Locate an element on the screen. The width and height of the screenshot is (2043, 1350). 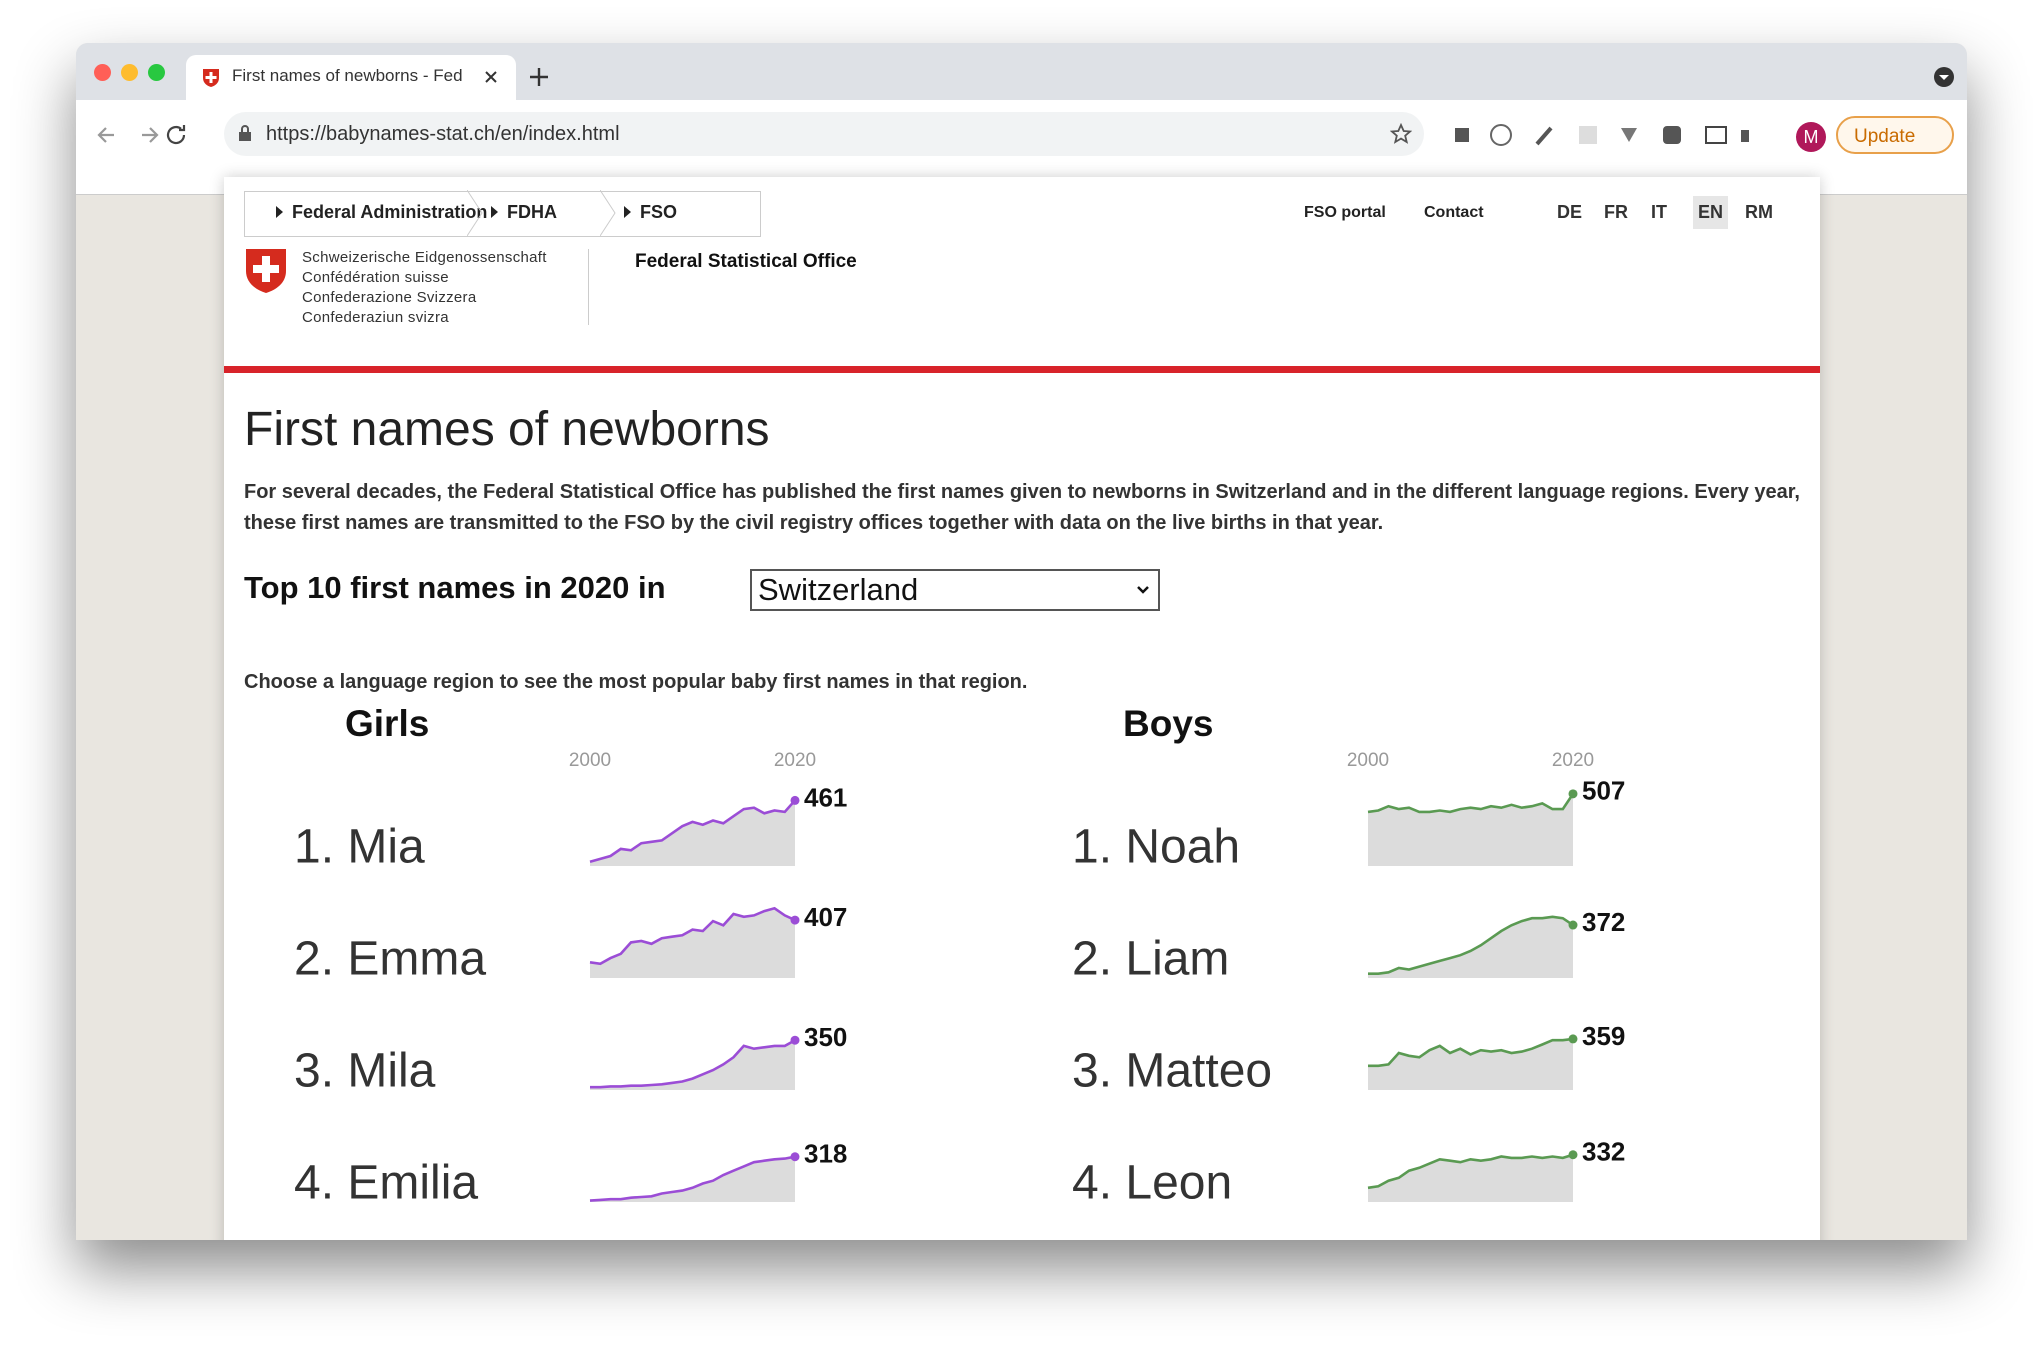
office-name: Federal Statistical Office is located at coordinates (746, 261).